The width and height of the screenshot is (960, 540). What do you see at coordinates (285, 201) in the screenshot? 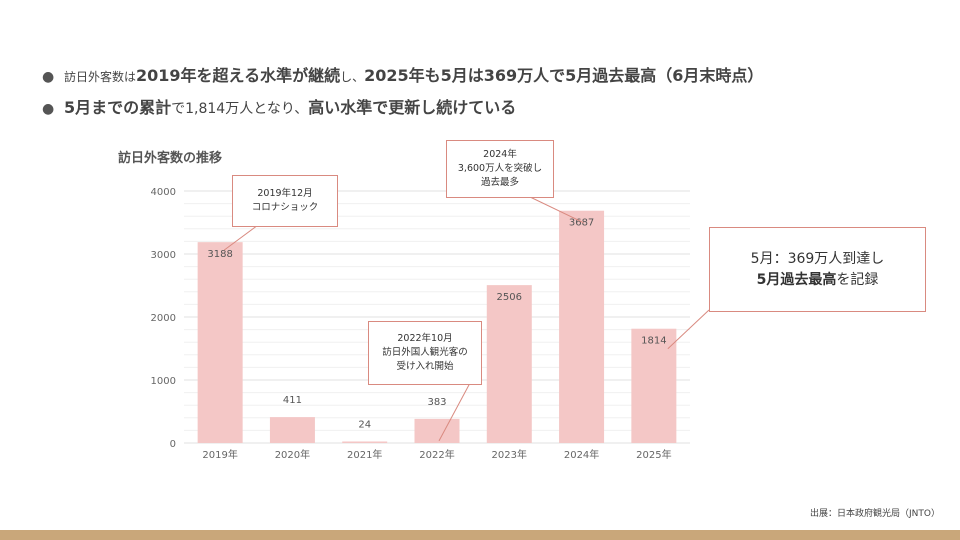
I see `callout-2019: 2019年12月 コロナショック` at bounding box center [285, 201].